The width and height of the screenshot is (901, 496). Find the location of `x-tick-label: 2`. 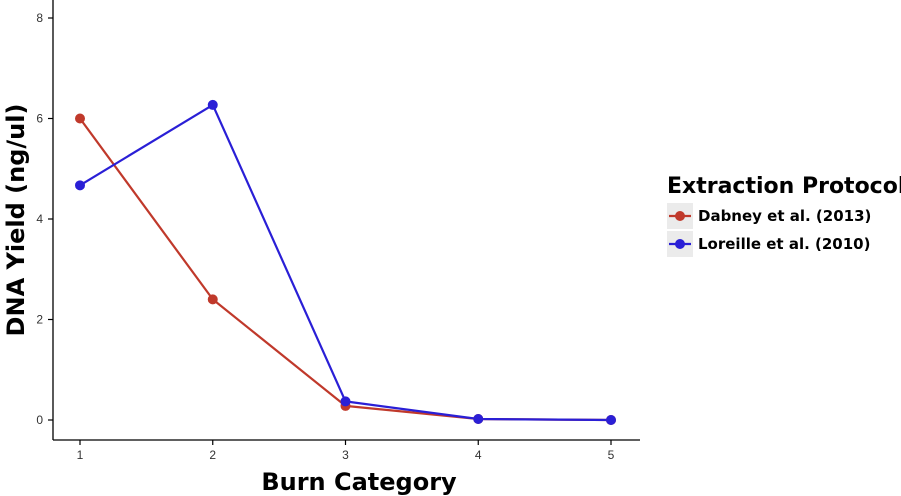

x-tick-label: 2 is located at coordinates (212, 455).